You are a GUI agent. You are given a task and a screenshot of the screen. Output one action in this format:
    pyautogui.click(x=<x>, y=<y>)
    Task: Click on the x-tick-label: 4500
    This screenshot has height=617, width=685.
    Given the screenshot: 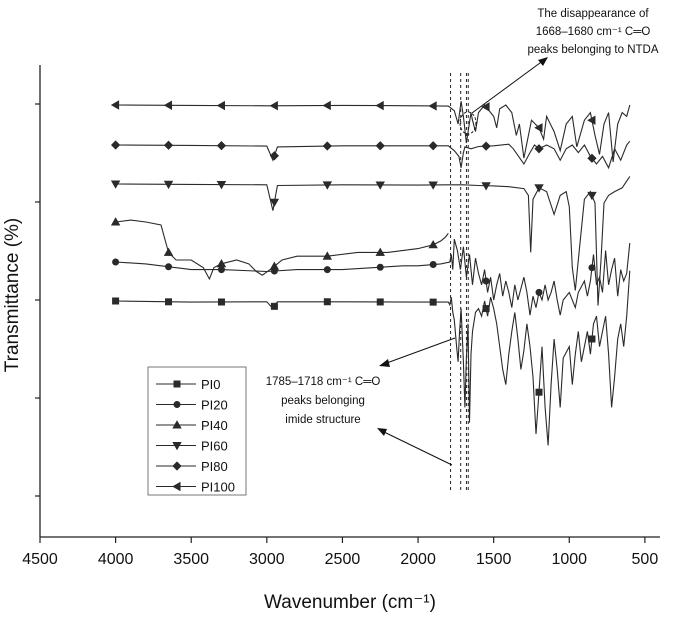 What is the action you would take?
    pyautogui.click(x=40, y=559)
    